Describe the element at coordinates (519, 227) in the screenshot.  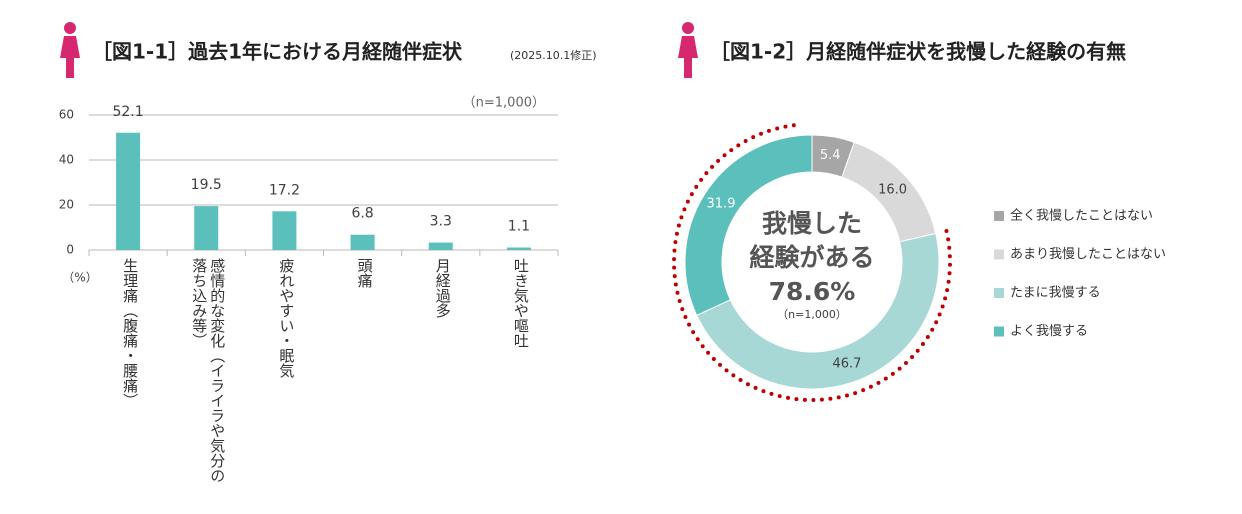
I see `value-label: 1.1` at that location.